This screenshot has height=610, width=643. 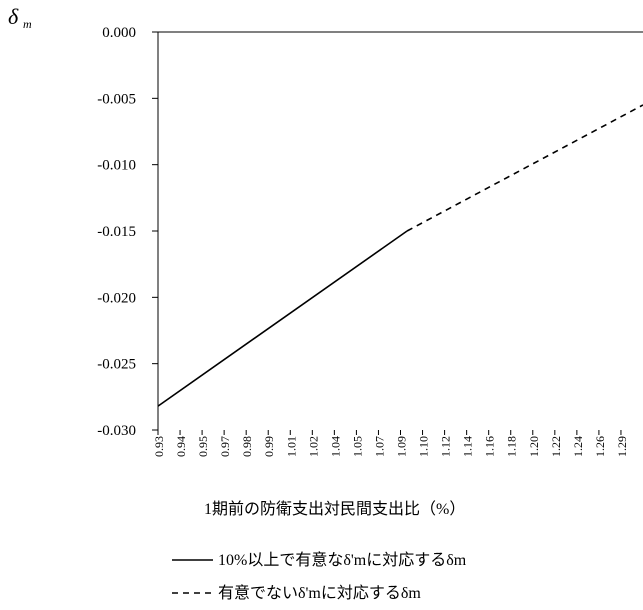 I want to click on y-tick-label: -0.010, so click(x=116, y=166).